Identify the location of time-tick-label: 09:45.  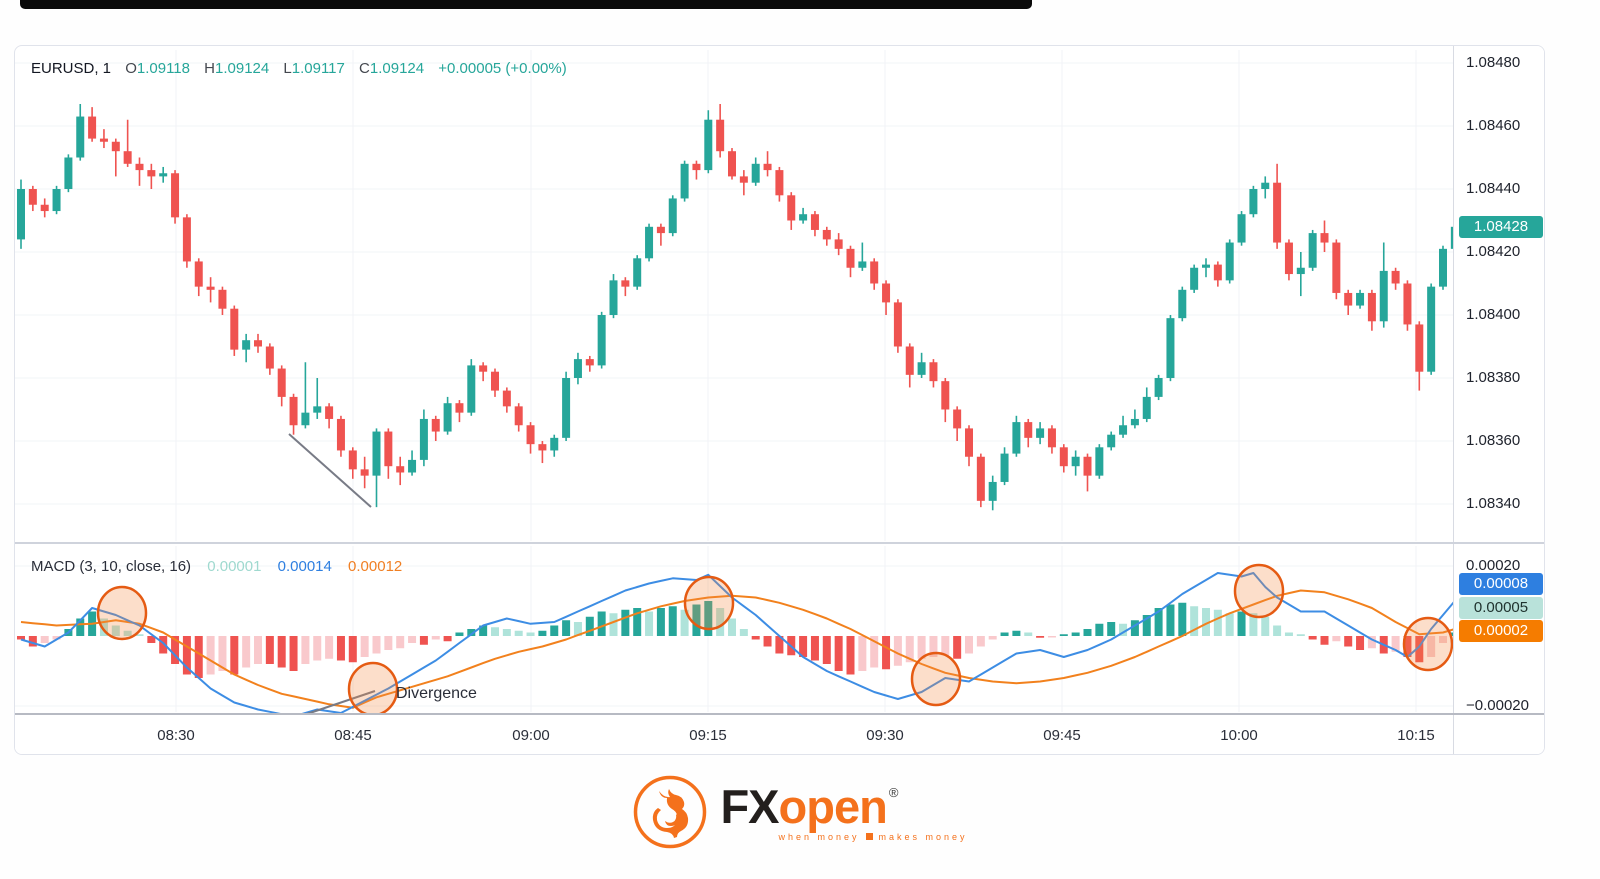
(1062, 735).